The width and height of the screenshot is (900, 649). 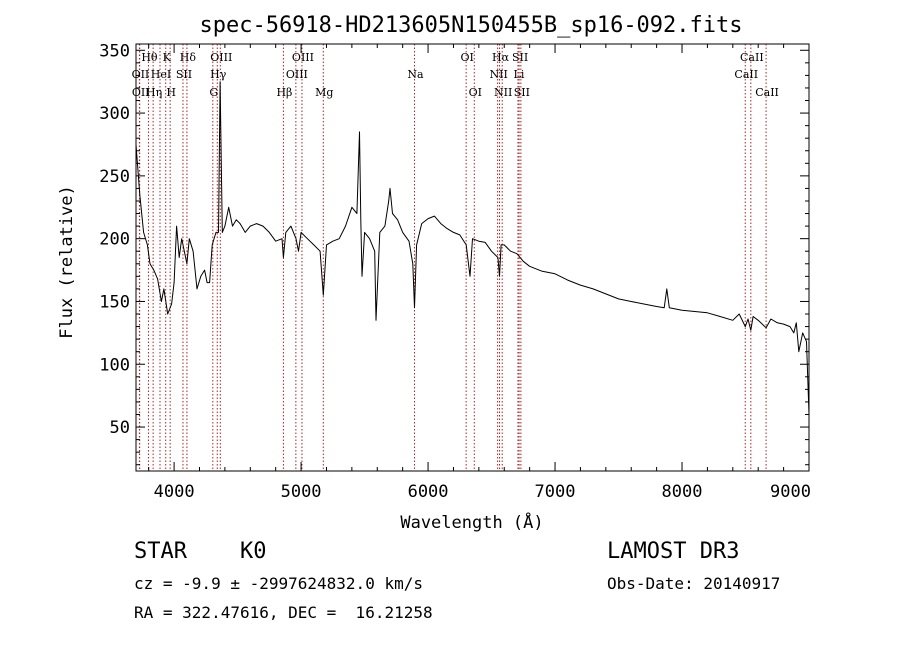 I want to click on line-label-27: CaII, so click(x=767, y=92).